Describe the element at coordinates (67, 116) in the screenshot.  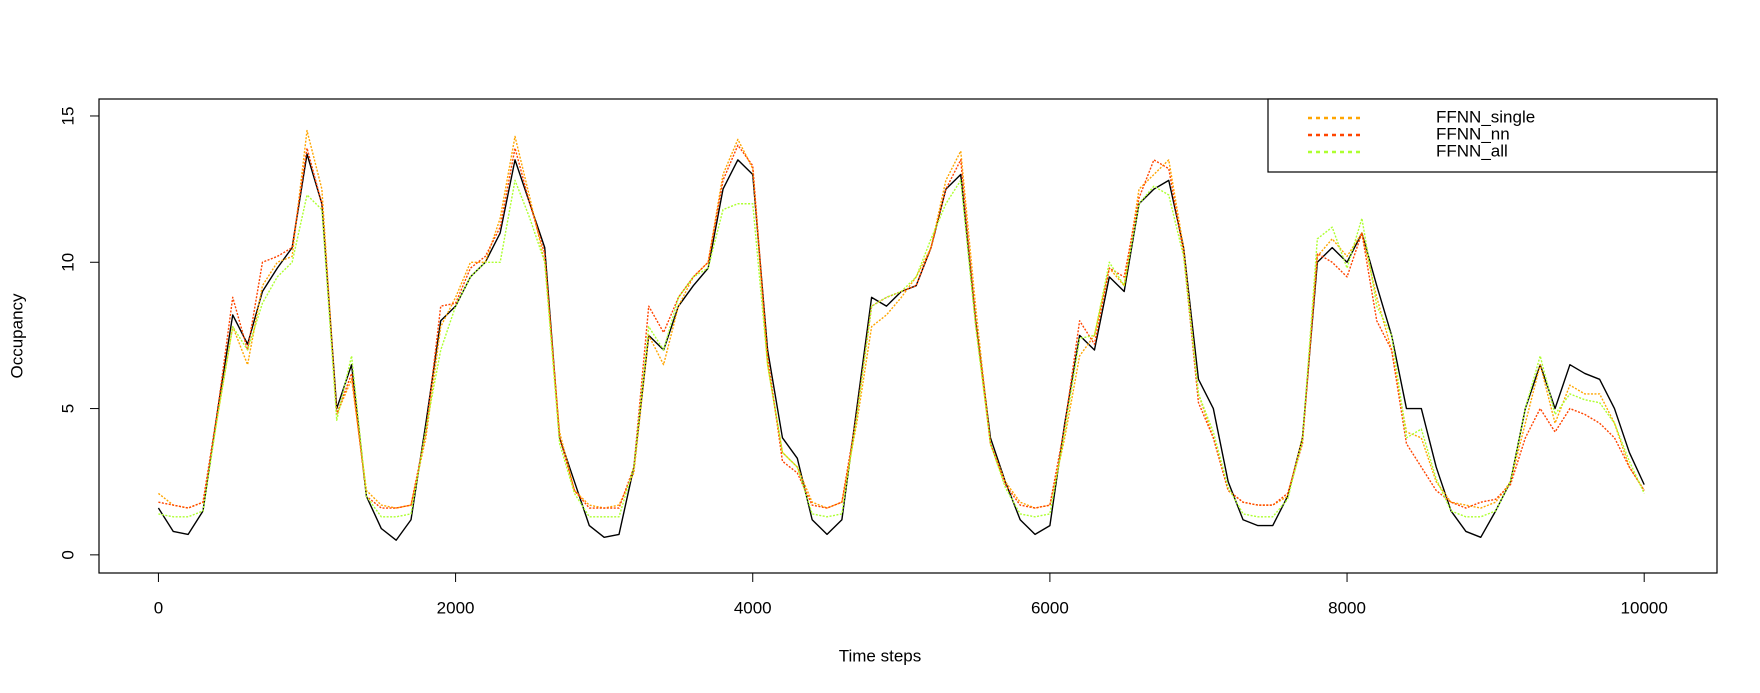
I see `y-tick-label: 15` at that location.